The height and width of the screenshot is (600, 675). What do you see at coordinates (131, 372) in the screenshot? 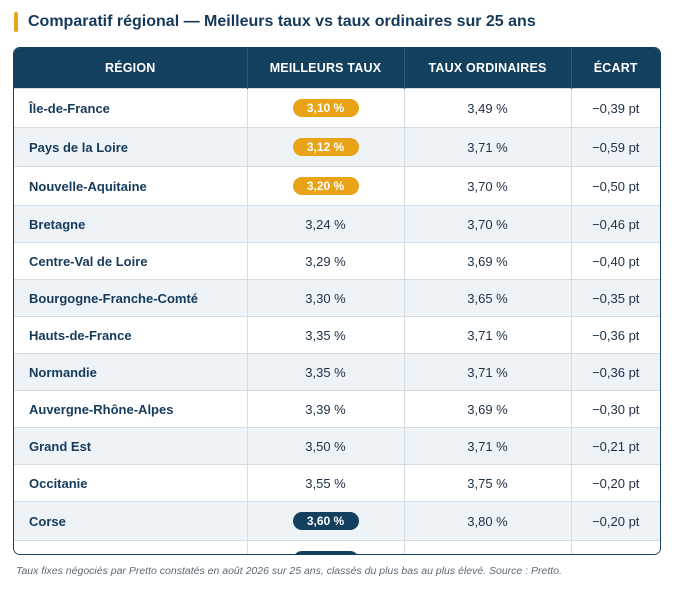
I see `region-cell: Normandie` at bounding box center [131, 372].